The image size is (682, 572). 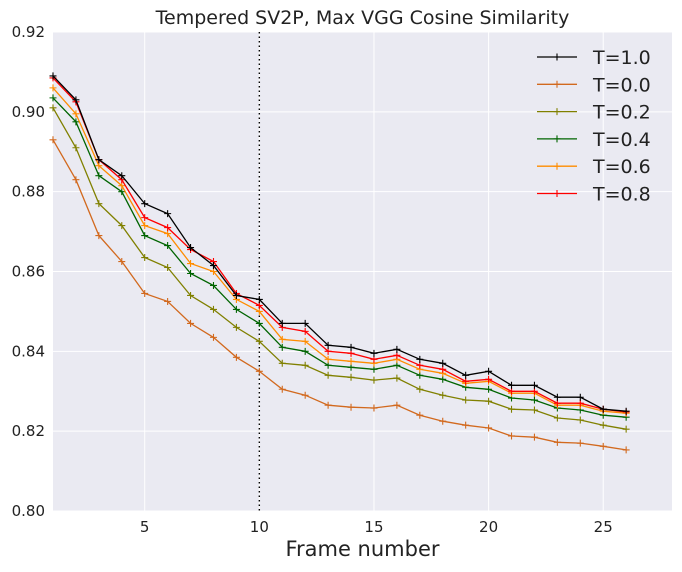 What do you see at coordinates (621, 195) in the screenshot?
I see `legend-label: T=0.8` at bounding box center [621, 195].